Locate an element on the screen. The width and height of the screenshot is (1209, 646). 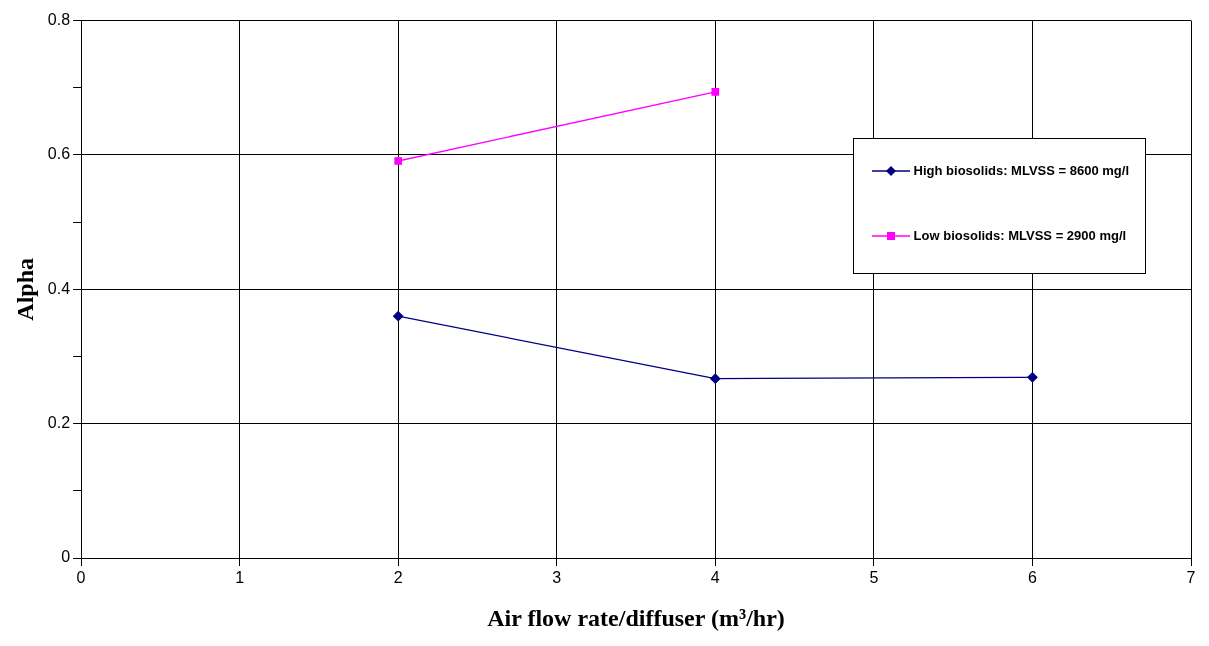
y-tick-label: 0.8 is located at coordinates (59, 20).